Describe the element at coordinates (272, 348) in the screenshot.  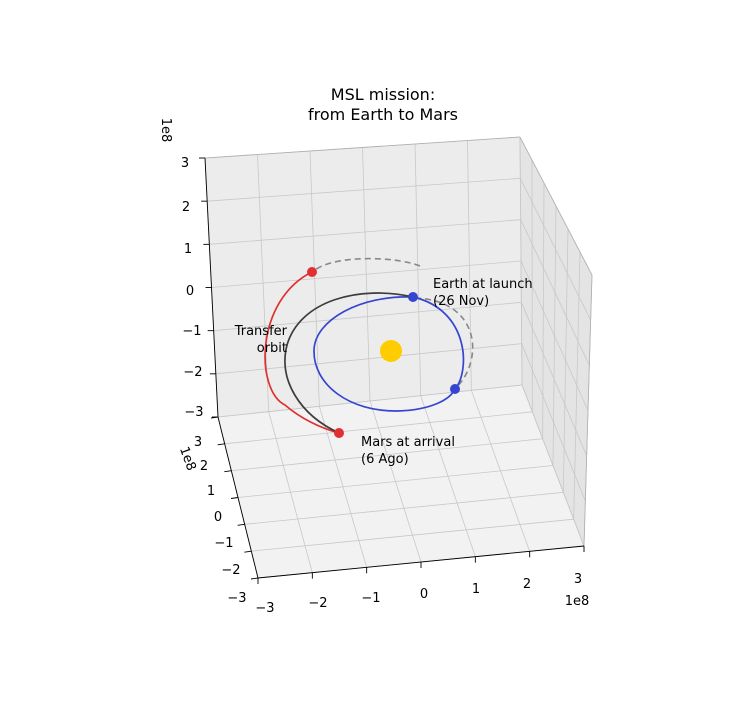
I see `transfer-annotation-line-2: orbit` at that location.